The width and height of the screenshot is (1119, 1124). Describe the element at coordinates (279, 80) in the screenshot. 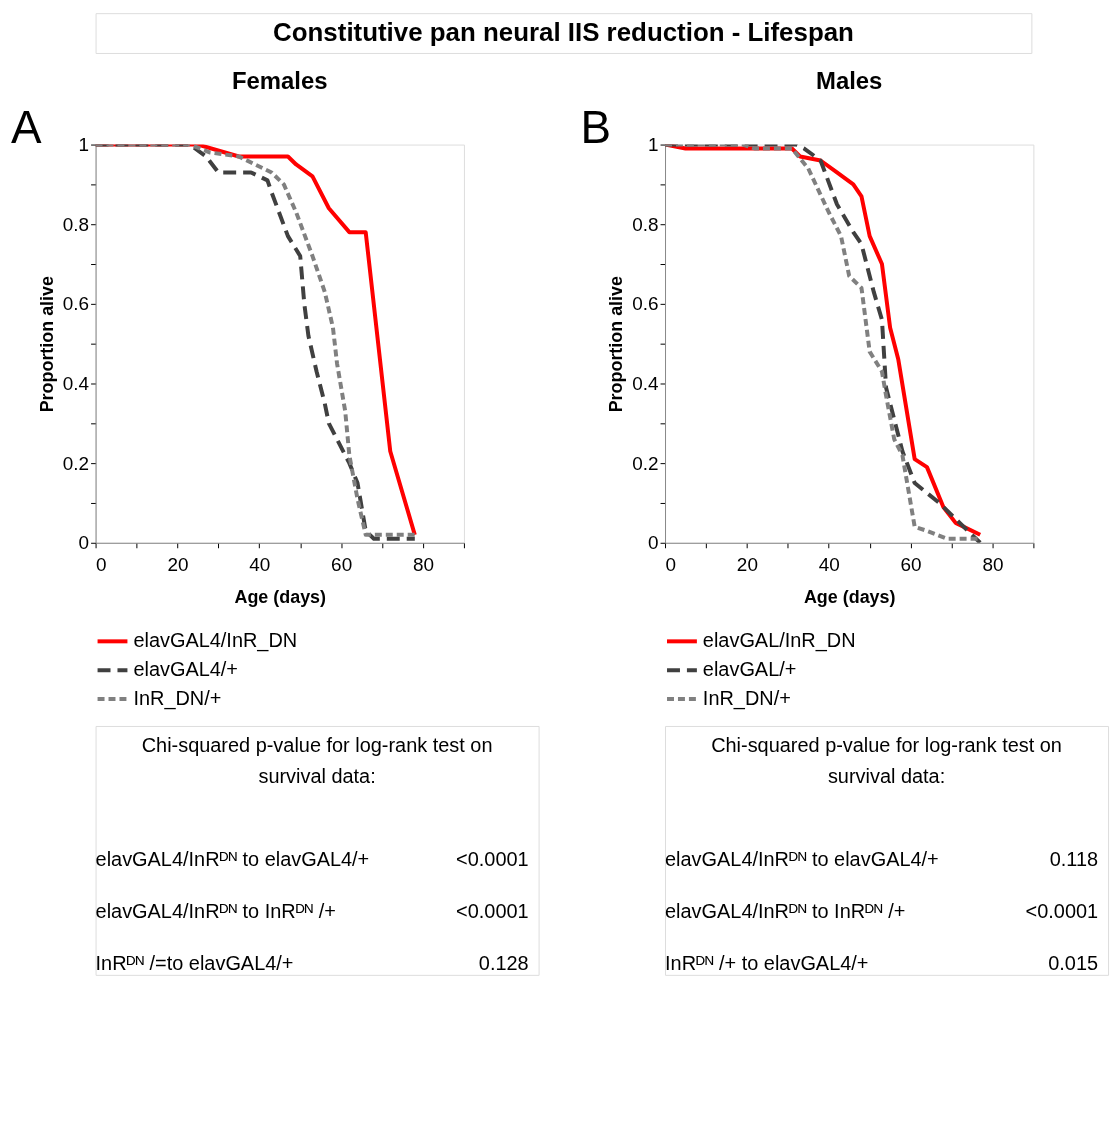

I see `chart-title: Females` at that location.